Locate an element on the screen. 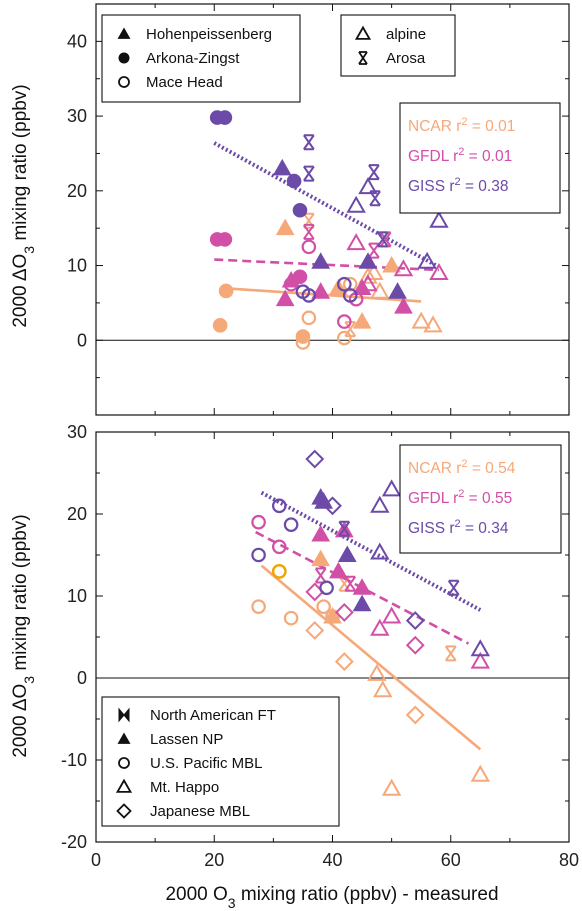 This screenshot has height=911, width=582. stats-entry-ncar: NCAR r2 = 0.54 is located at coordinates (462, 467).